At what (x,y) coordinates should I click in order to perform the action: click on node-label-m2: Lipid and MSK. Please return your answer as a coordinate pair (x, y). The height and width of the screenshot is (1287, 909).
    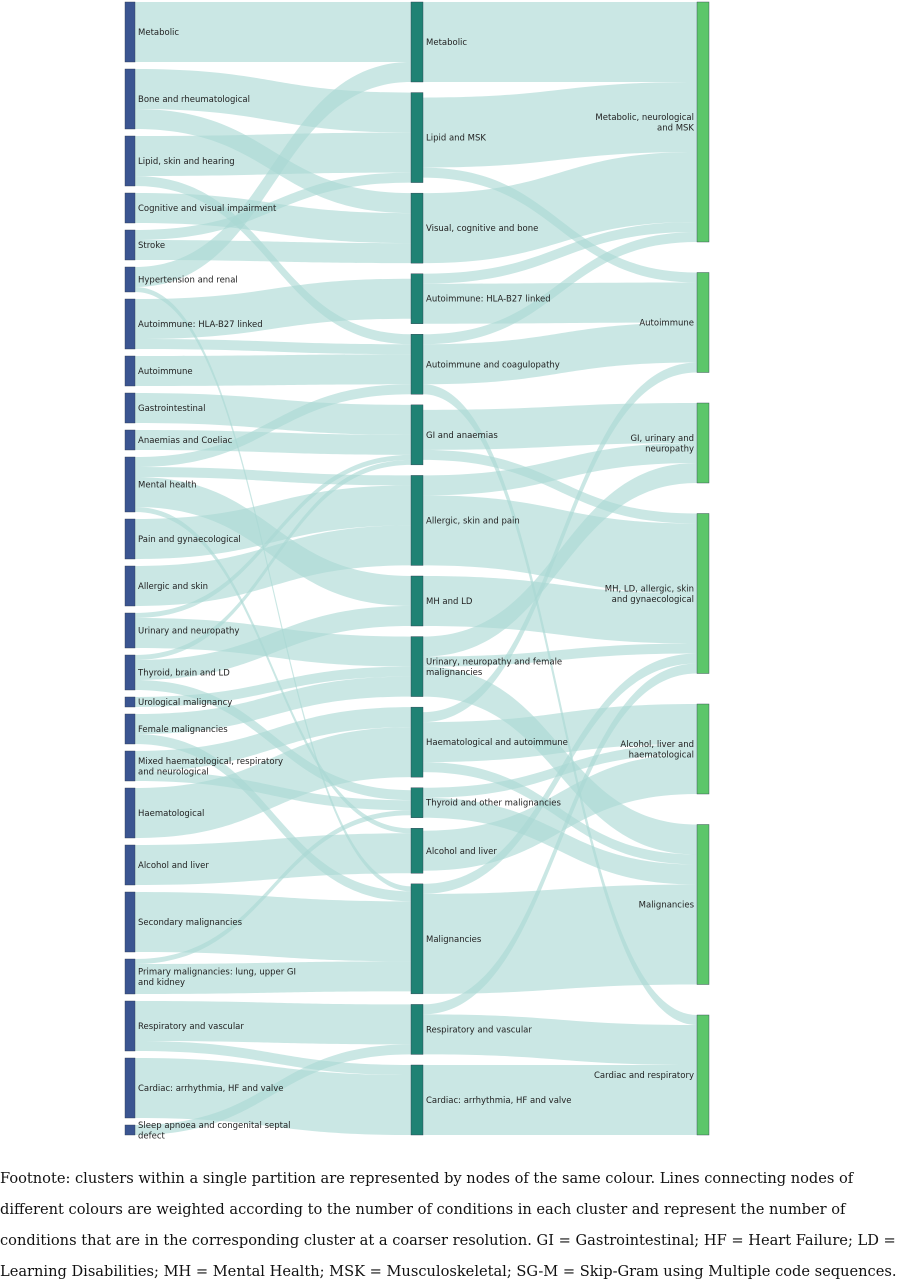
    Looking at the image, I should click on (456, 139).